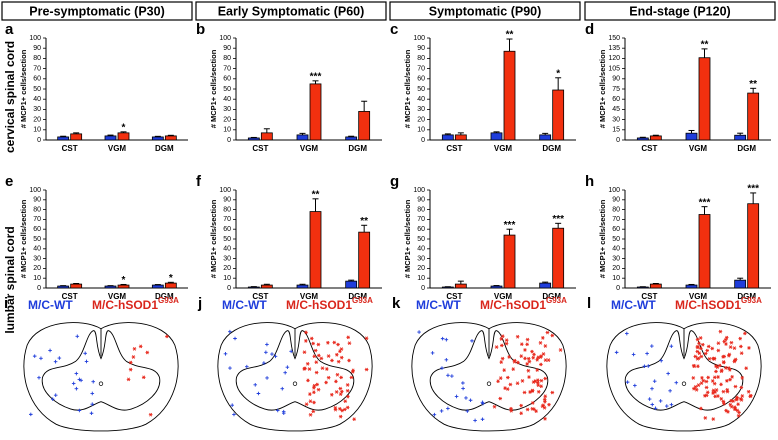  Describe the element at coordinates (396, 303) in the screenshot. I see `panel-letter: k` at that location.